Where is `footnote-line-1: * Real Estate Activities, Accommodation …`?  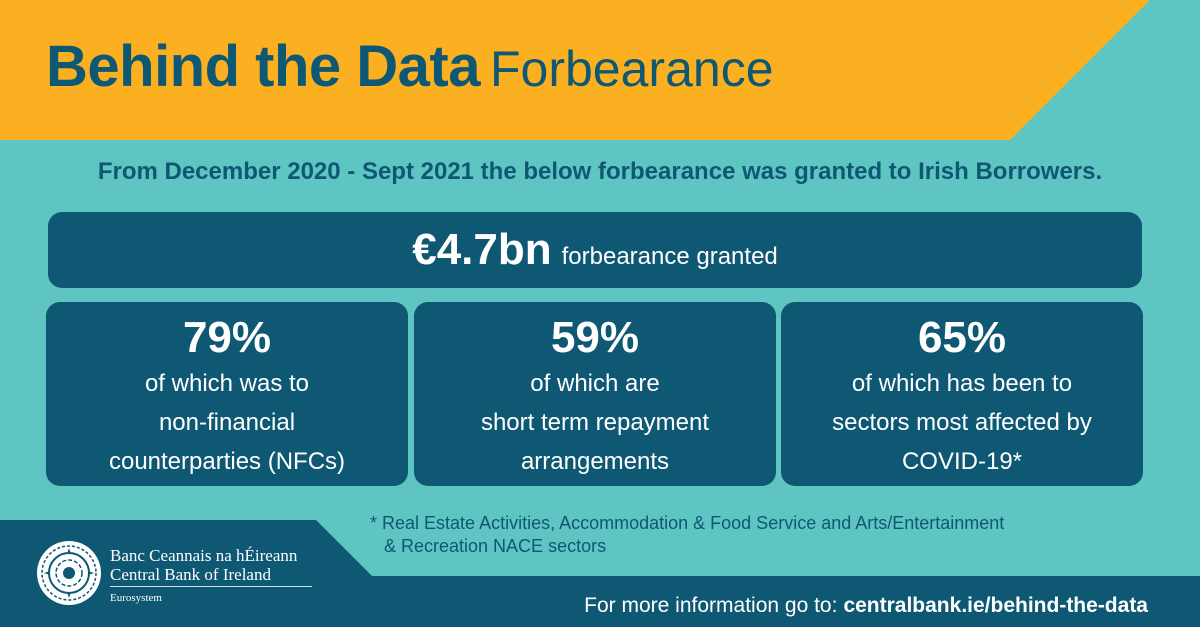 footnote-line-1: * Real Estate Activities, Accommodation … is located at coordinates (687, 523).